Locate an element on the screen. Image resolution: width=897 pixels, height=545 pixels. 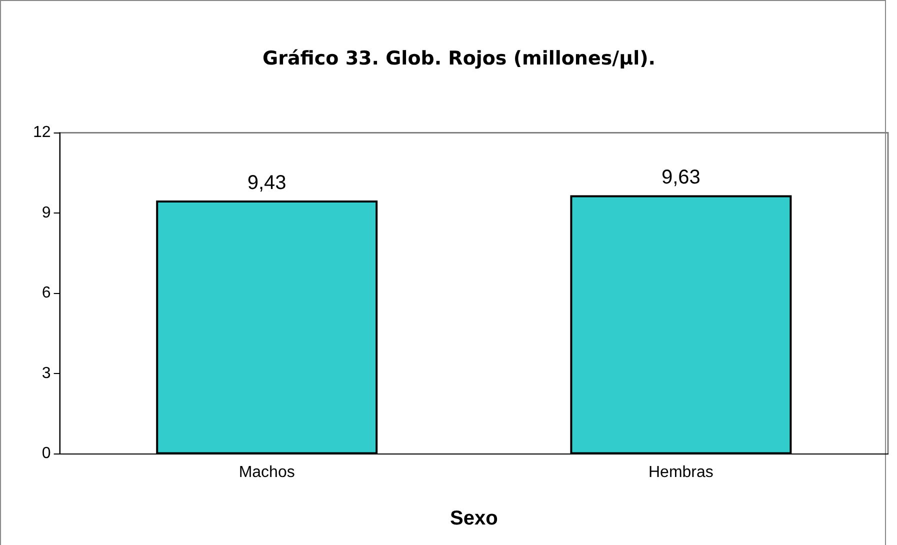
x-tick-label: Hembras is located at coordinates (681, 472).